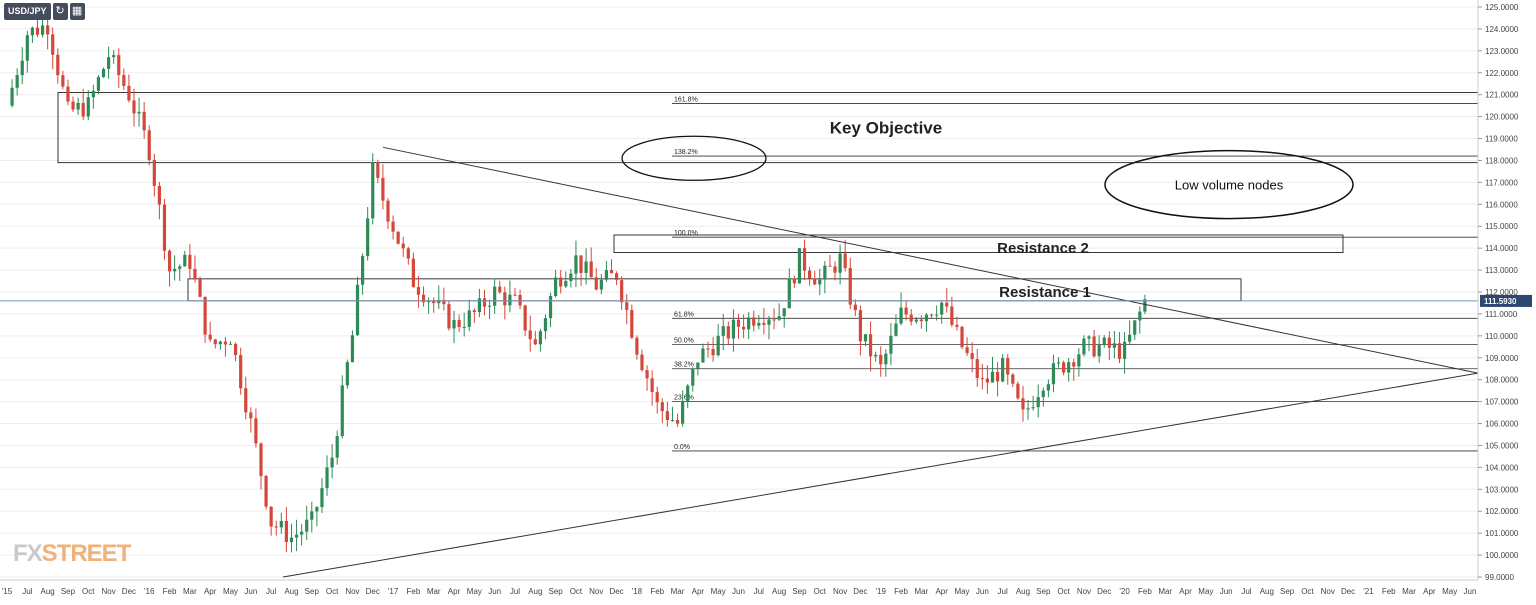  I want to click on fib-level-label: 61.8%, so click(684, 314).